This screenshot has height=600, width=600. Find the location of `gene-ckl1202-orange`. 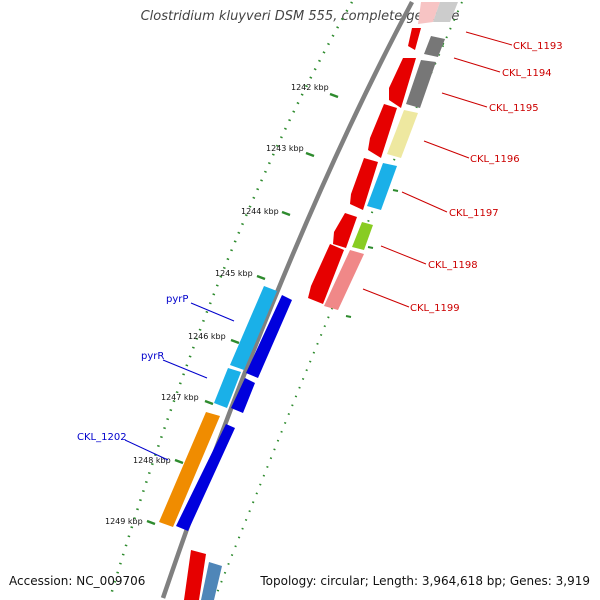

gene-ckl1202-orange is located at coordinates (189, 469).